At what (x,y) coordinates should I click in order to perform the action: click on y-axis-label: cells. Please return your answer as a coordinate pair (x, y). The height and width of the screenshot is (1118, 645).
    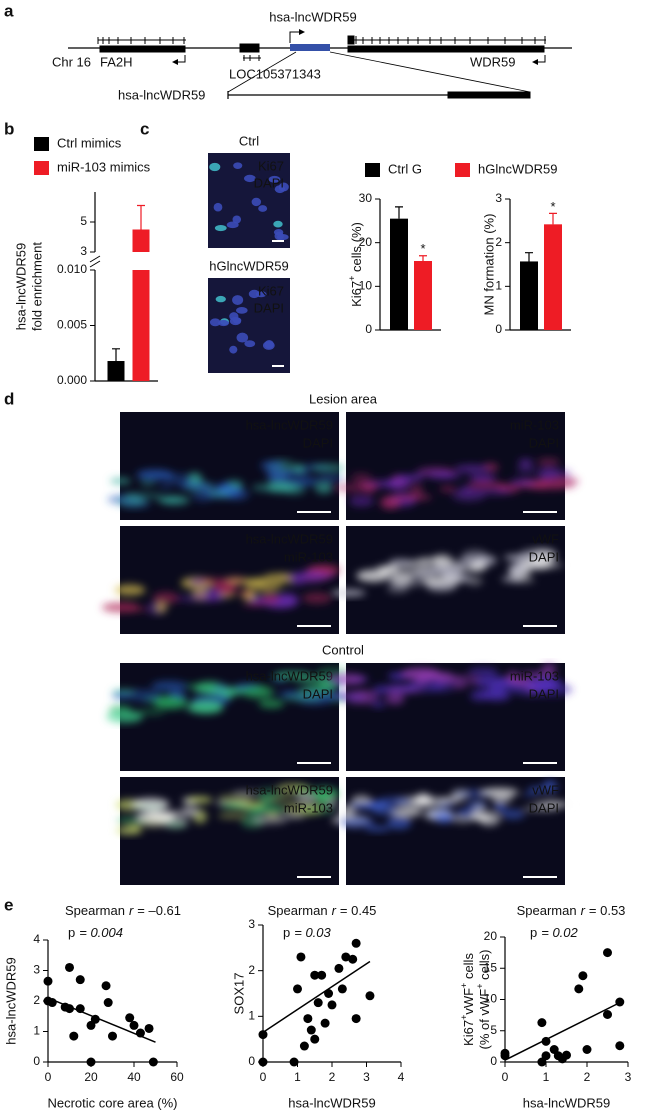
    Looking at the image, I should click on (468, 968).